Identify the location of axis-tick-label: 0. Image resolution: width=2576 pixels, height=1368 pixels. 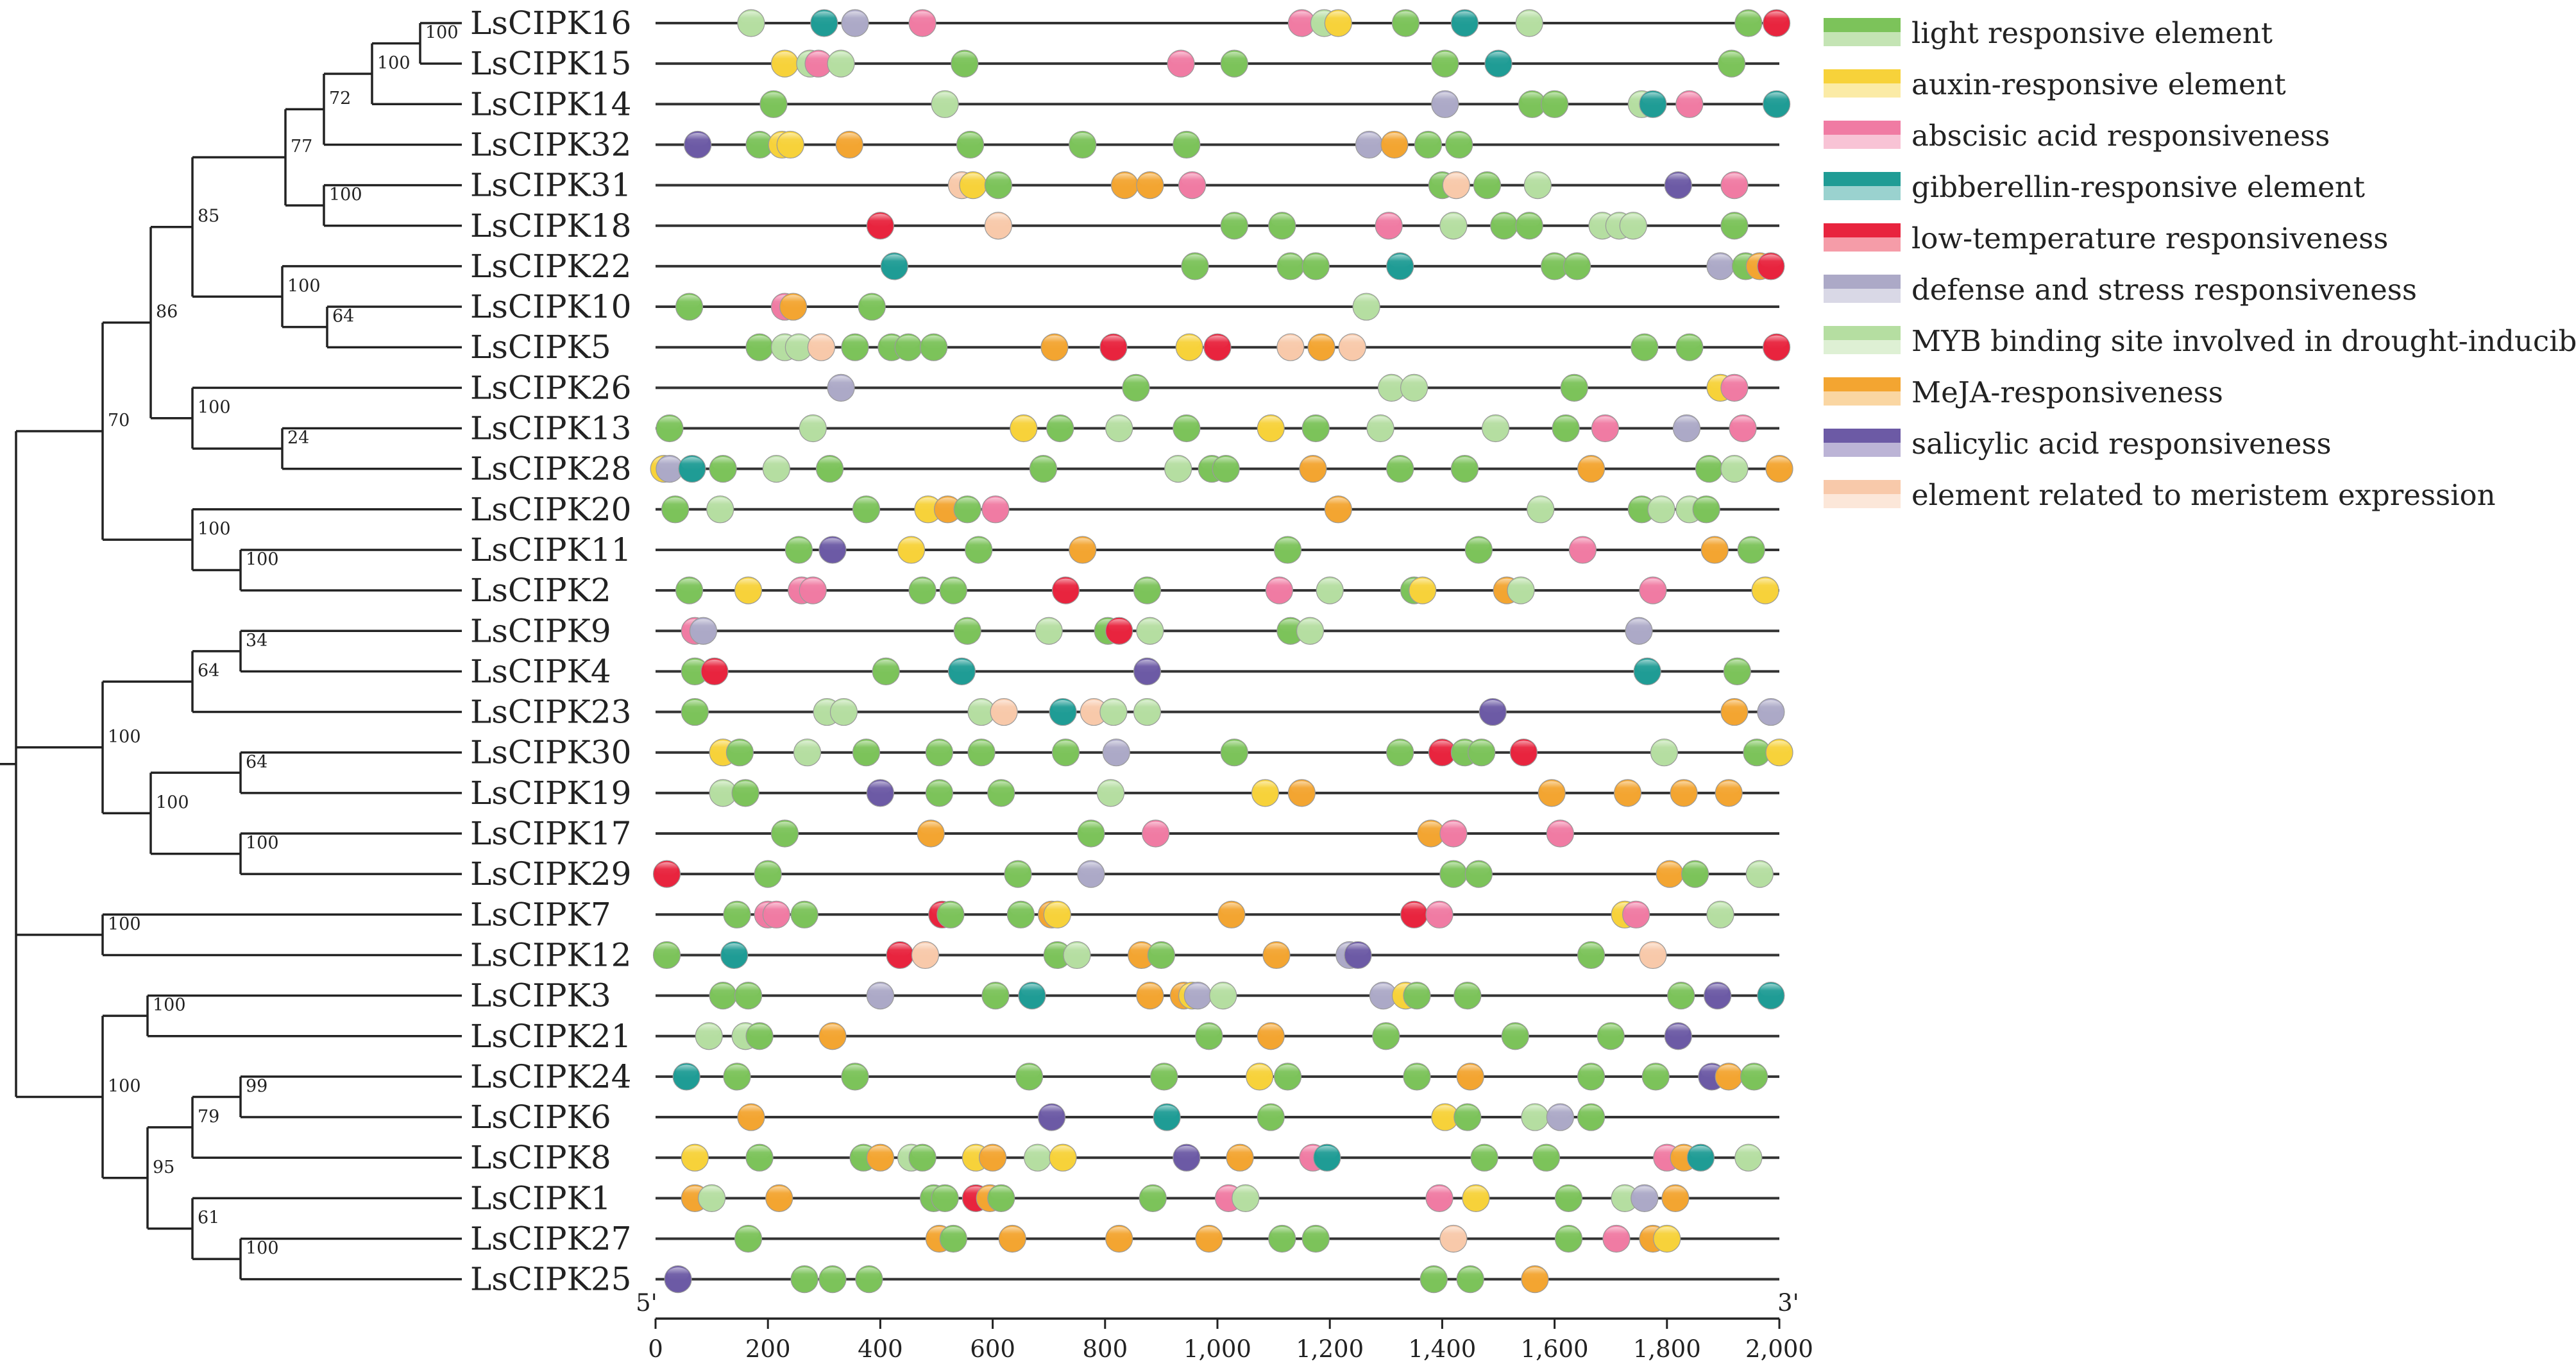
(655, 1349).